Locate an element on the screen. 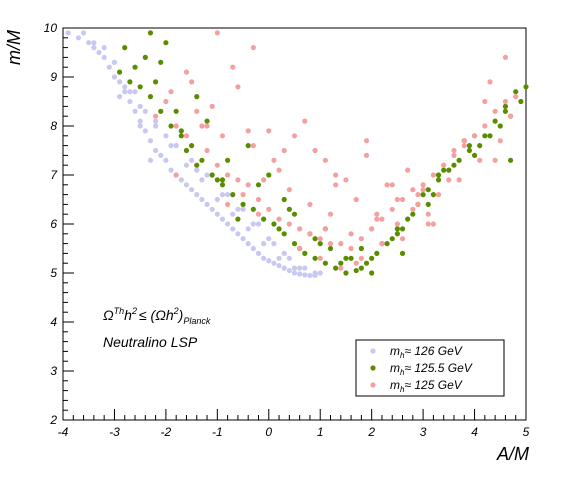 The width and height of the screenshot is (567, 488). x-tick-label: 2 is located at coordinates (371, 432).